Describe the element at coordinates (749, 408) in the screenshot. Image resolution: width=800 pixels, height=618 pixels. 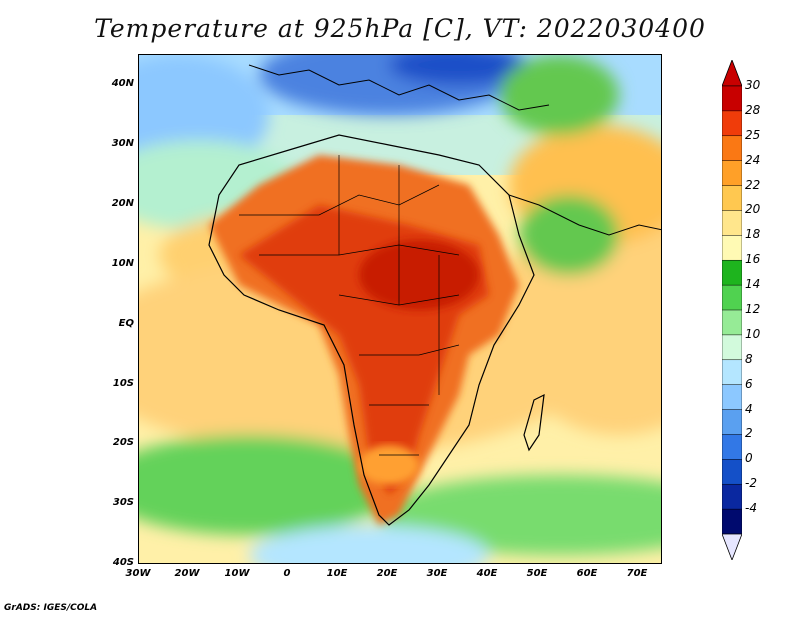
I see `colorbar-label: 4` at that location.